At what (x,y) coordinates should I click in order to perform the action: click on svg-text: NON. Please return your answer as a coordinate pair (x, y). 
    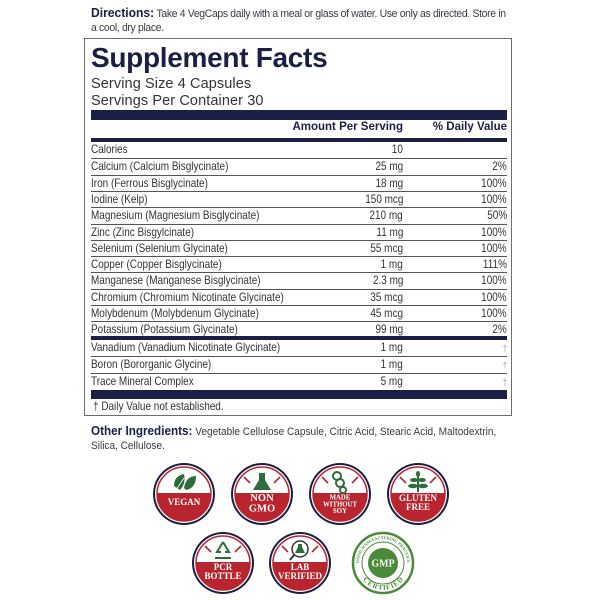
    Looking at the image, I should click on (262, 498).